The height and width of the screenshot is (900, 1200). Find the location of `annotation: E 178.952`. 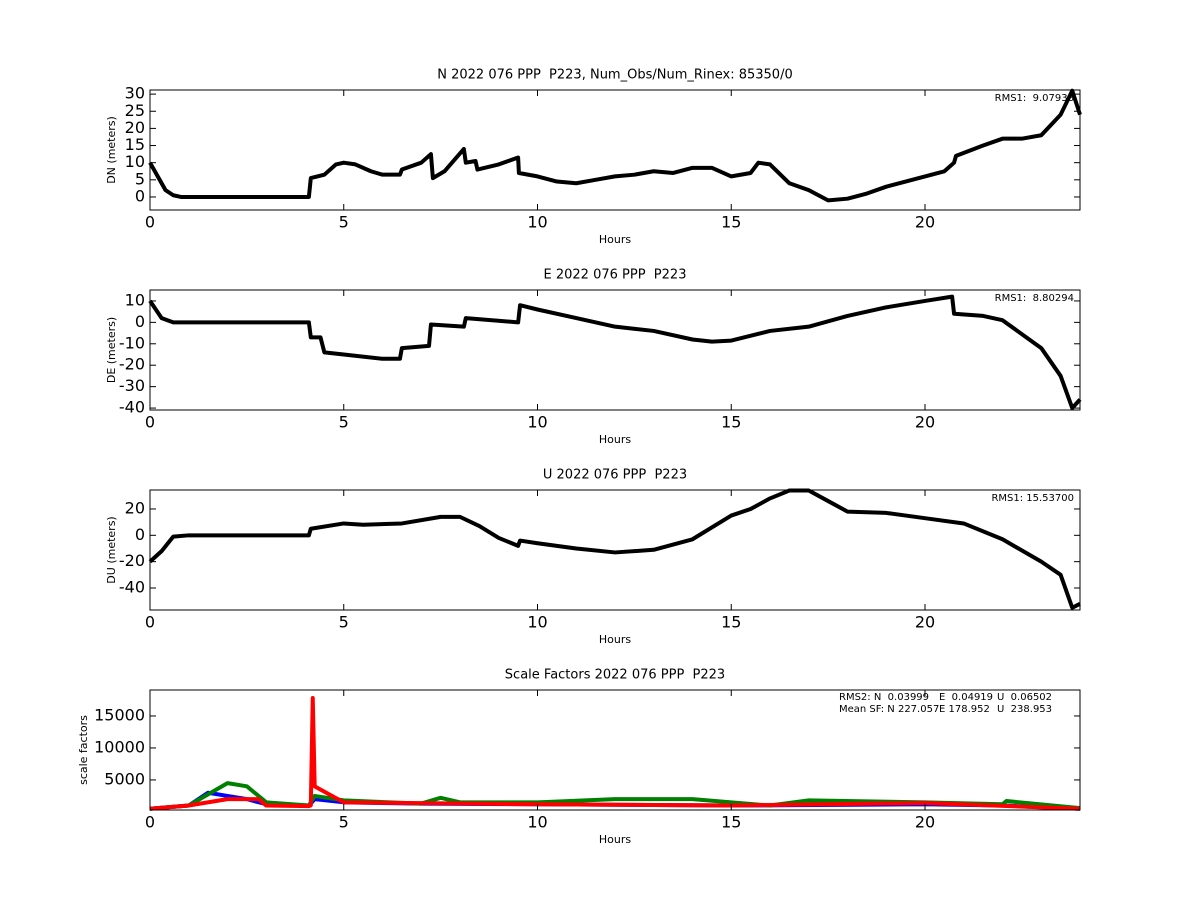

annotation: E 178.952 is located at coordinates (964, 709).